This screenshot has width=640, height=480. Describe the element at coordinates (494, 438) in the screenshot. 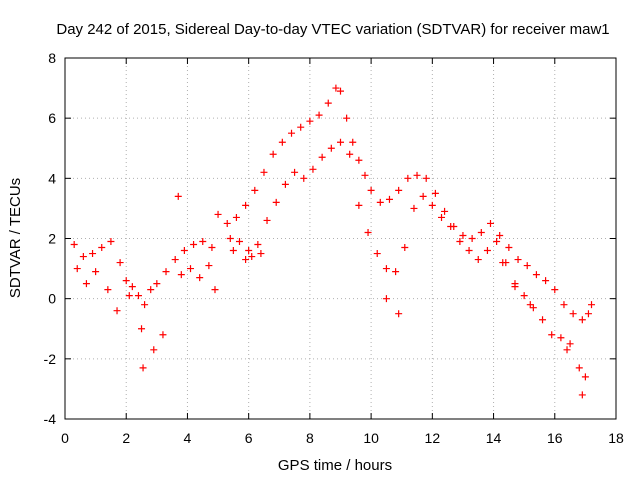

I see `x-tick-label: 14` at that location.